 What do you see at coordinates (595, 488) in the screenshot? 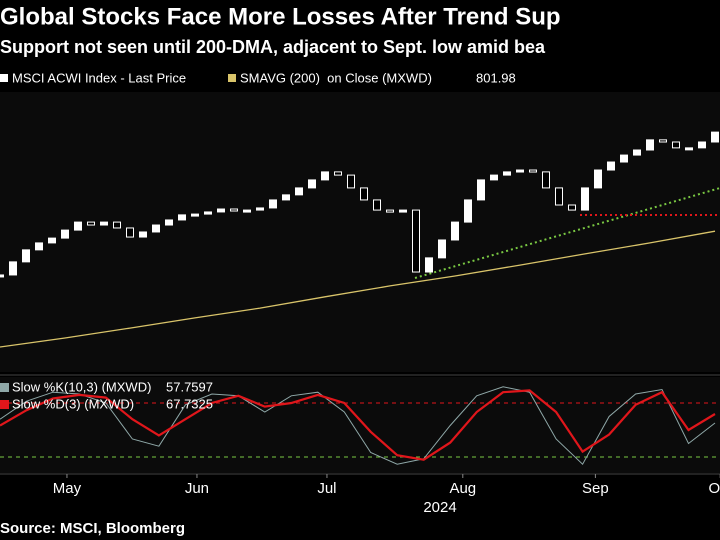
I see `x-tick-label: Sep` at bounding box center [595, 488].